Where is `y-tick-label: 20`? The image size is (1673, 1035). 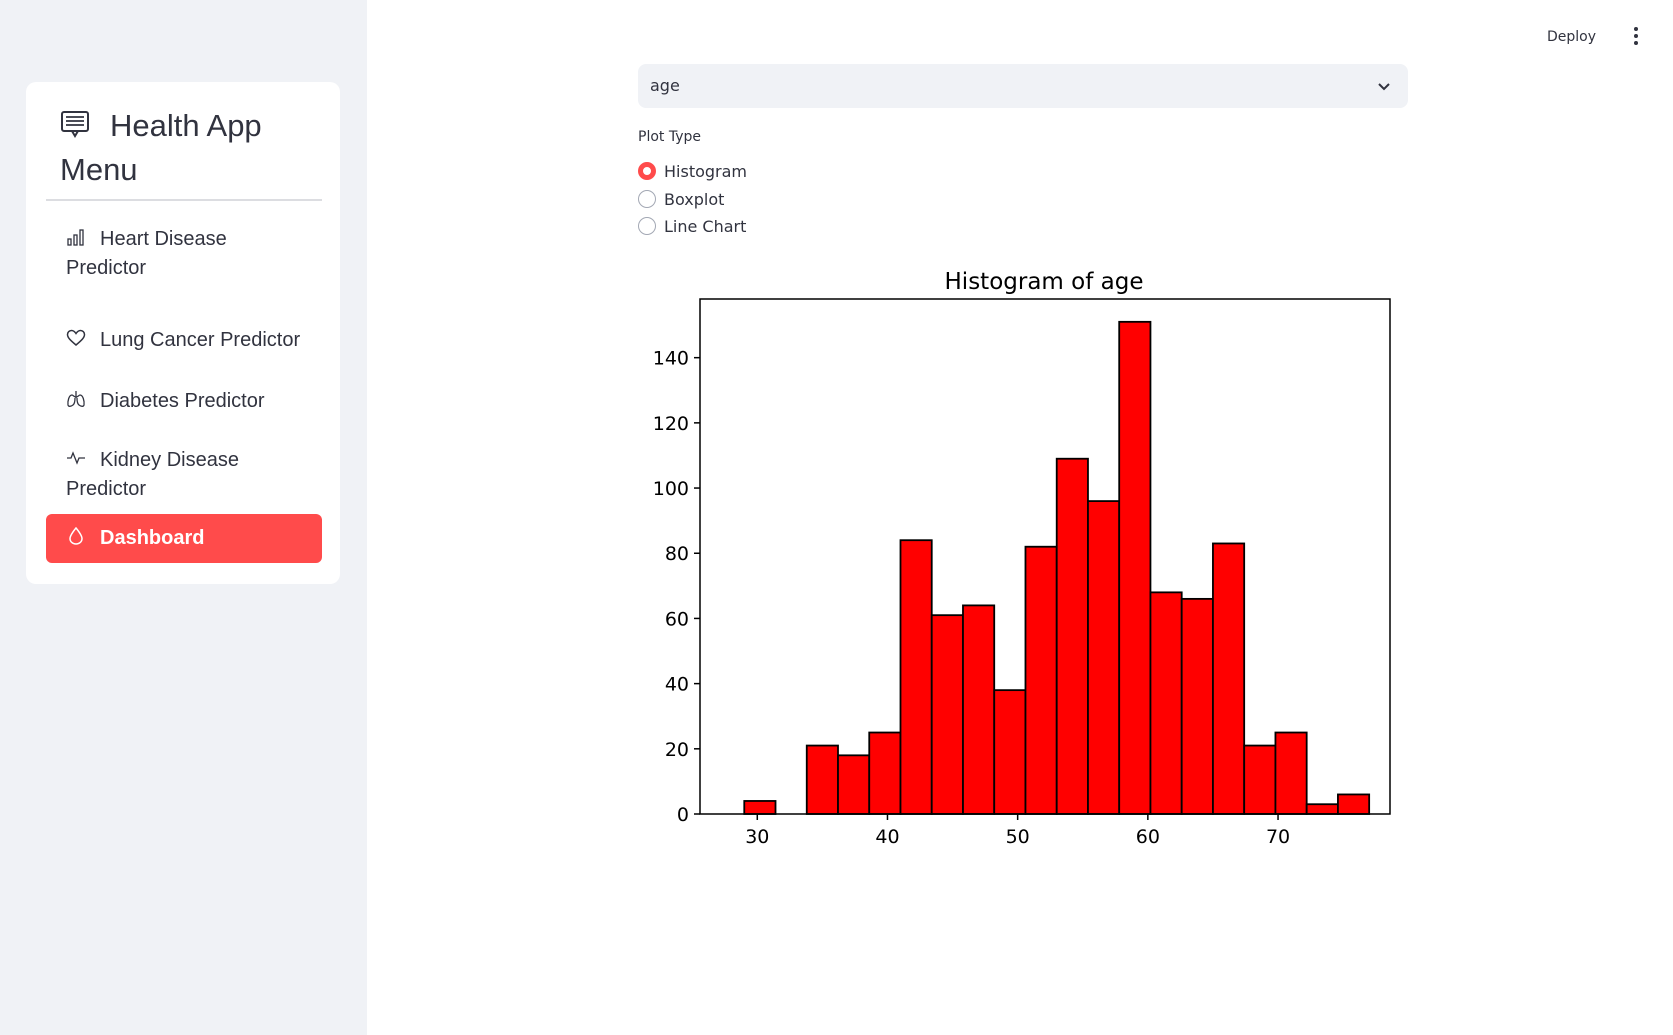
y-tick-label: 20 is located at coordinates (677, 750).